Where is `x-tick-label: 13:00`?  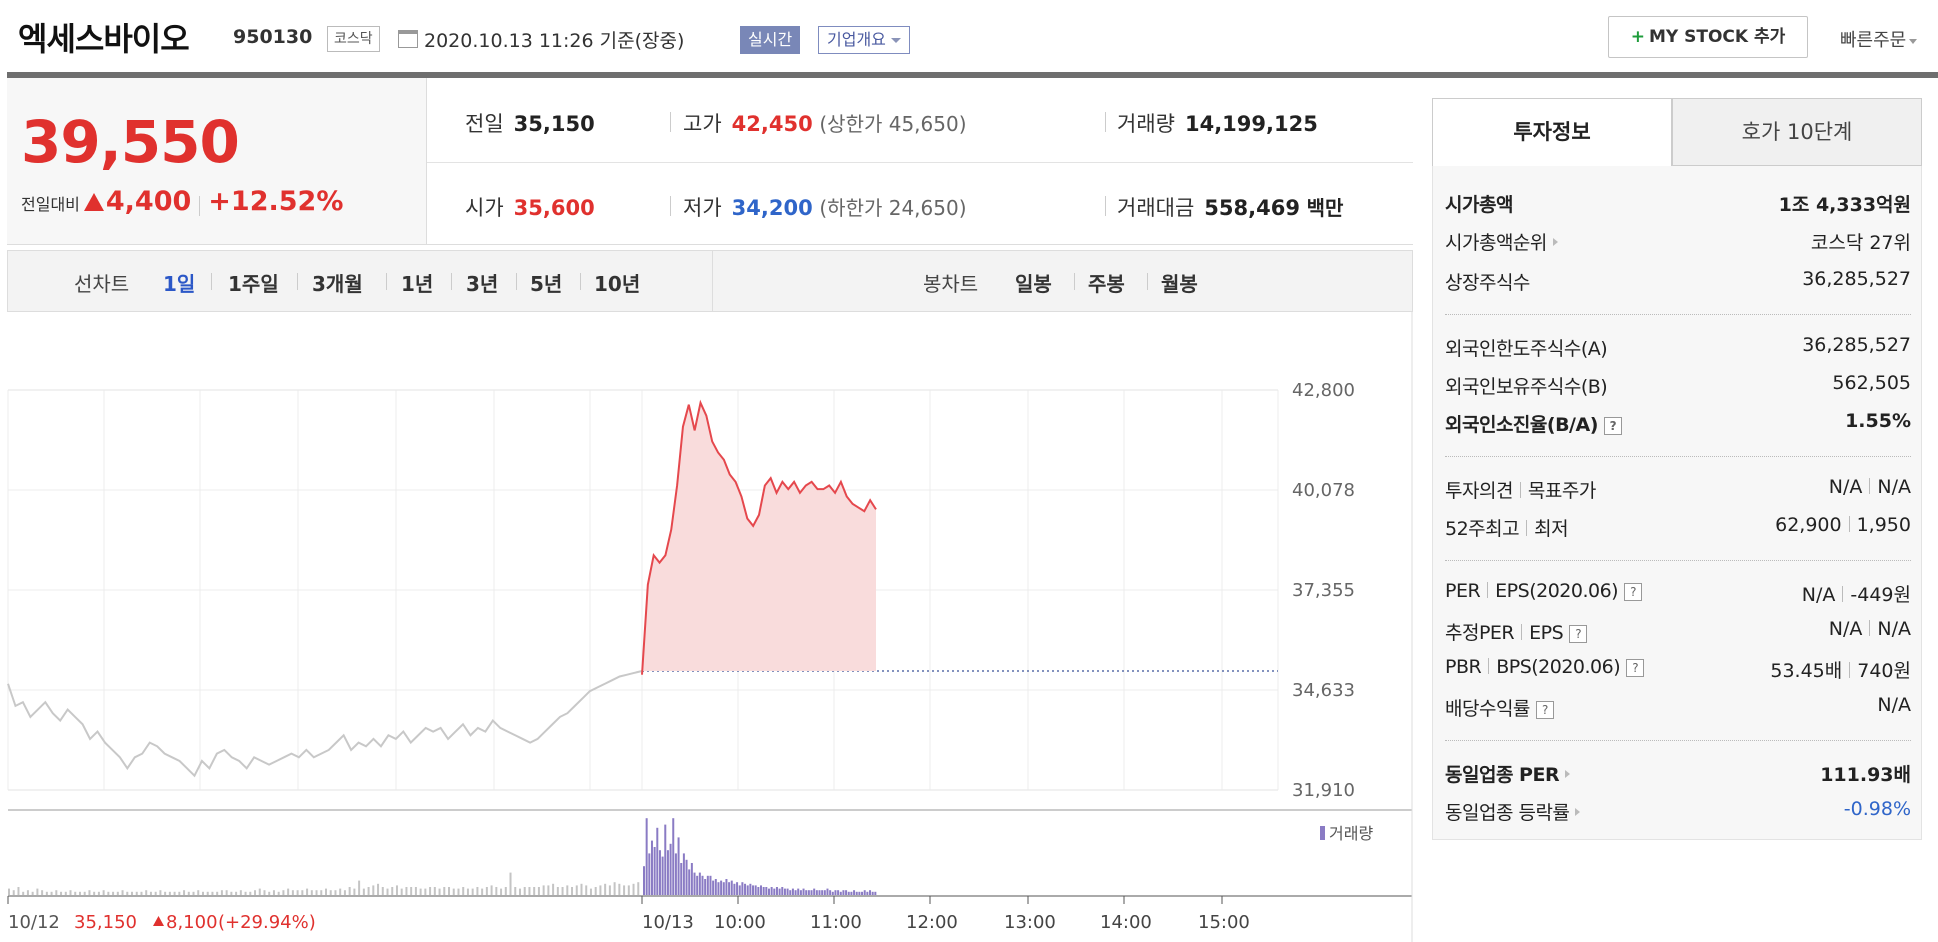
x-tick-label: 13:00 is located at coordinates (1030, 922).